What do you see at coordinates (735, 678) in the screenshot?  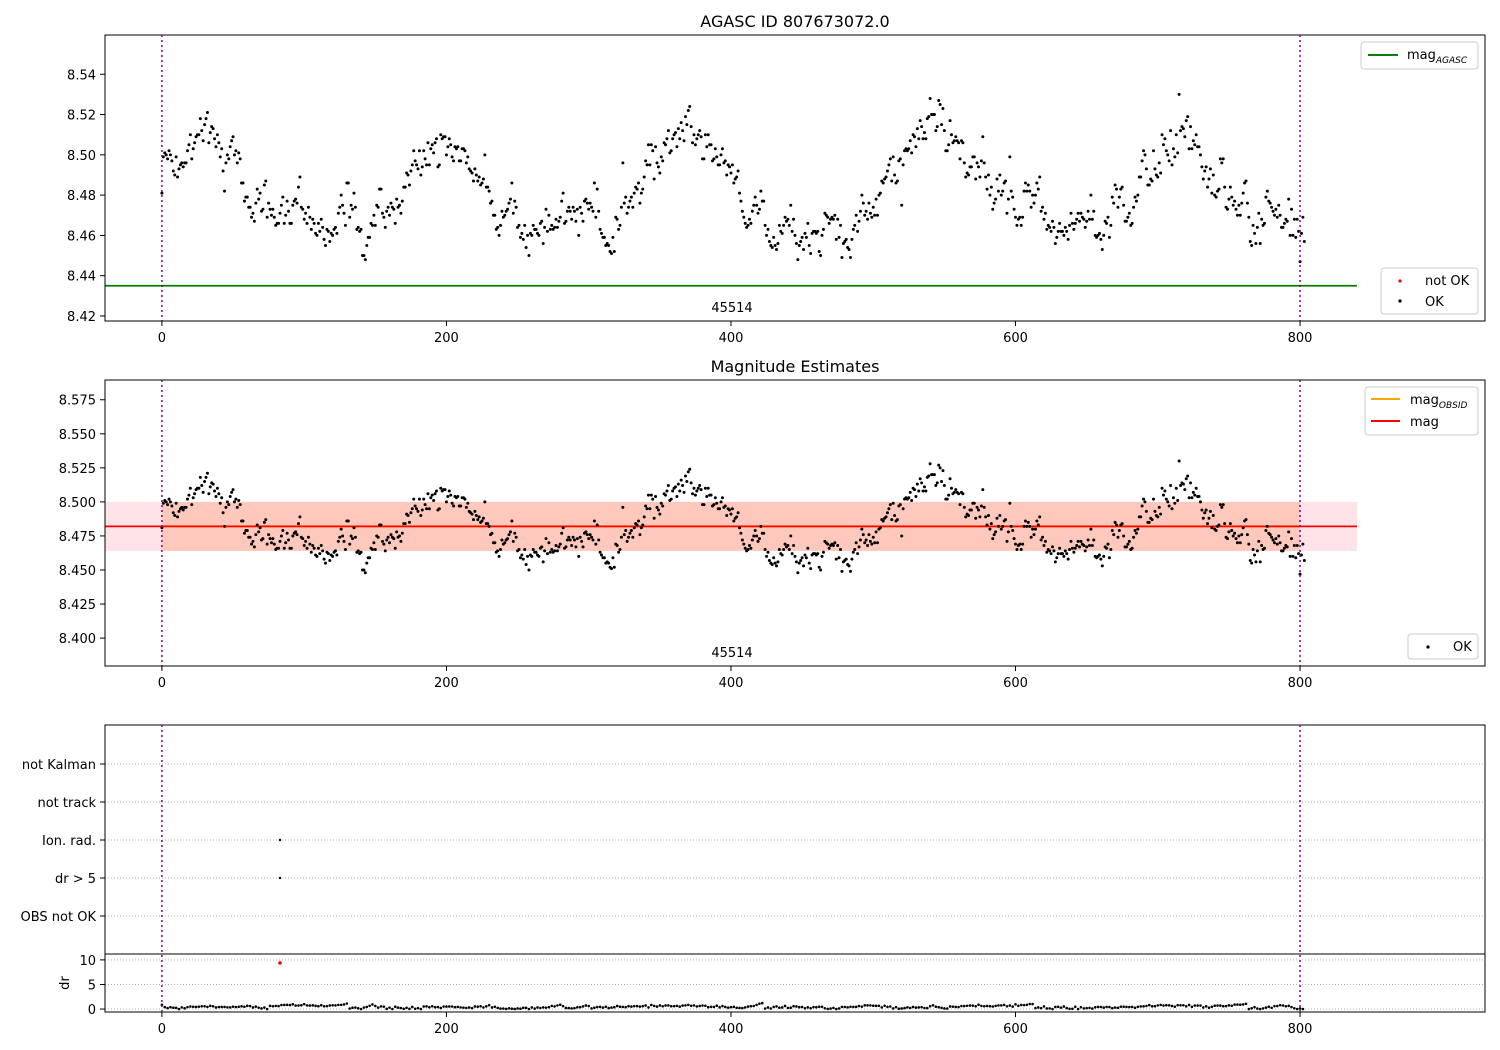 I see `panel2-x-ticks: 0 200 400 600 800` at bounding box center [735, 678].